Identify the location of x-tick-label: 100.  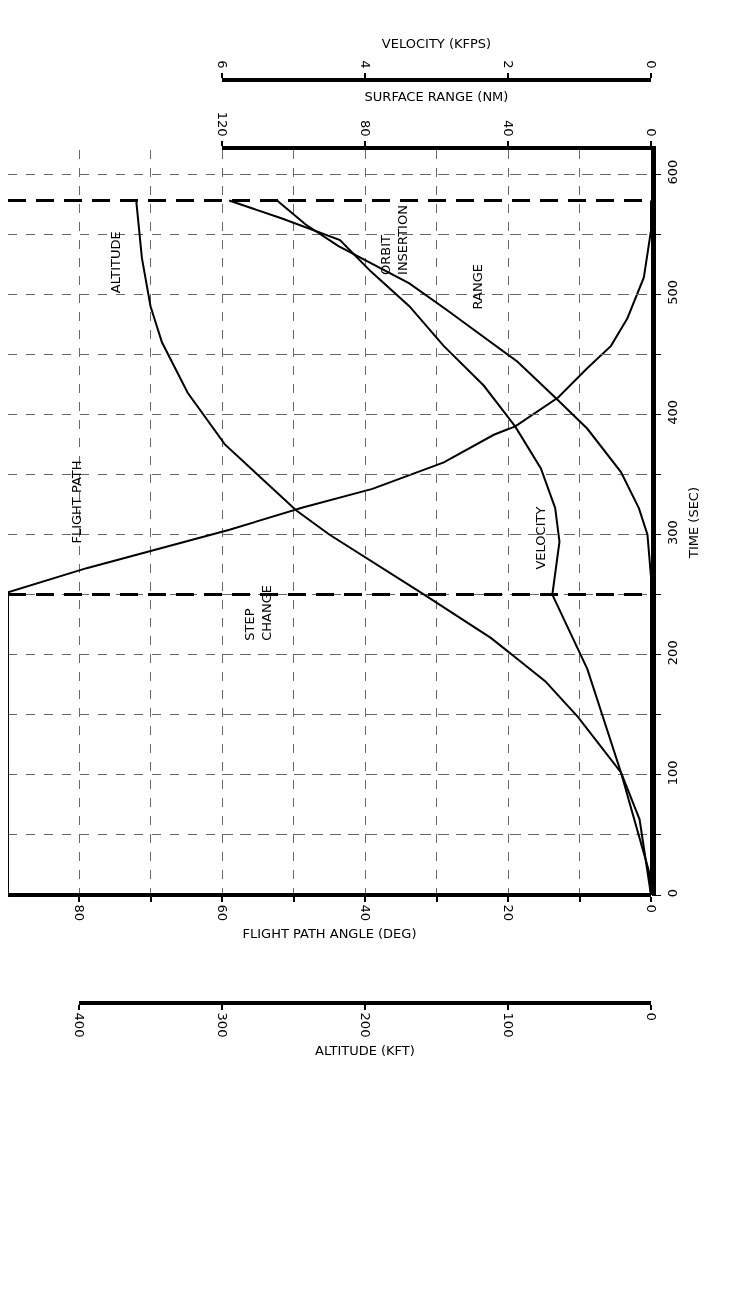
(508, 1025).